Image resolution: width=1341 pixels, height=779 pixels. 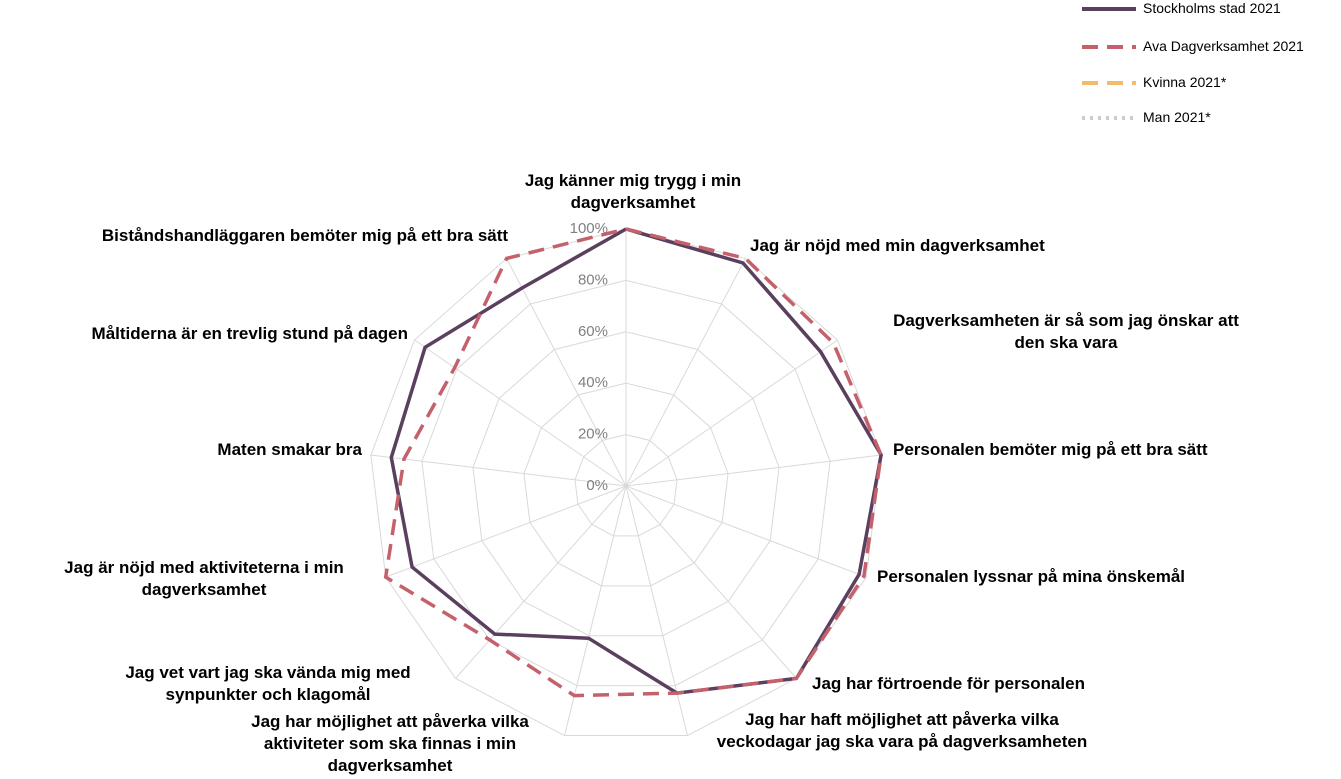 What do you see at coordinates (1223, 46) in the screenshot?
I see `legend-label: Ava Dagverksamhet 2021` at bounding box center [1223, 46].